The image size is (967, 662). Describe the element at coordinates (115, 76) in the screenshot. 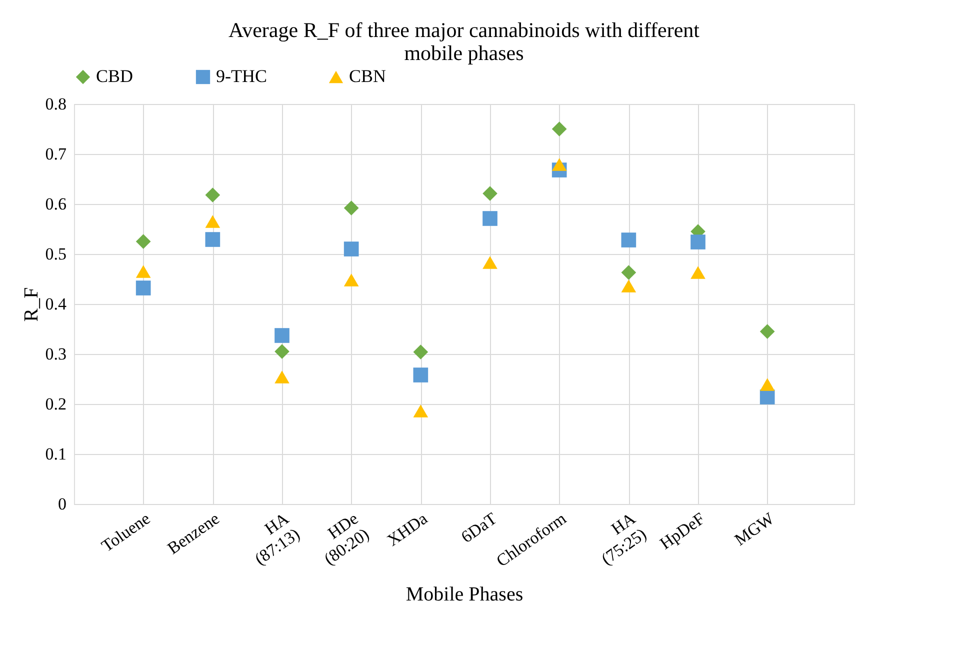

I see `legend-label: CBD` at that location.